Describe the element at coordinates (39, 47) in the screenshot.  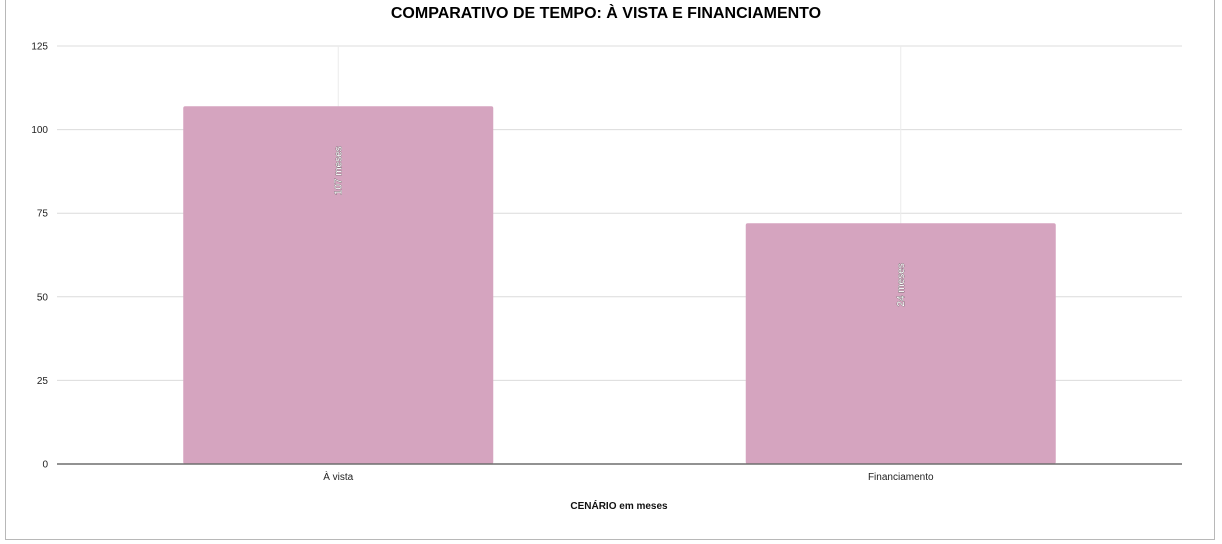
I see `y-tick-label: 125` at that location.